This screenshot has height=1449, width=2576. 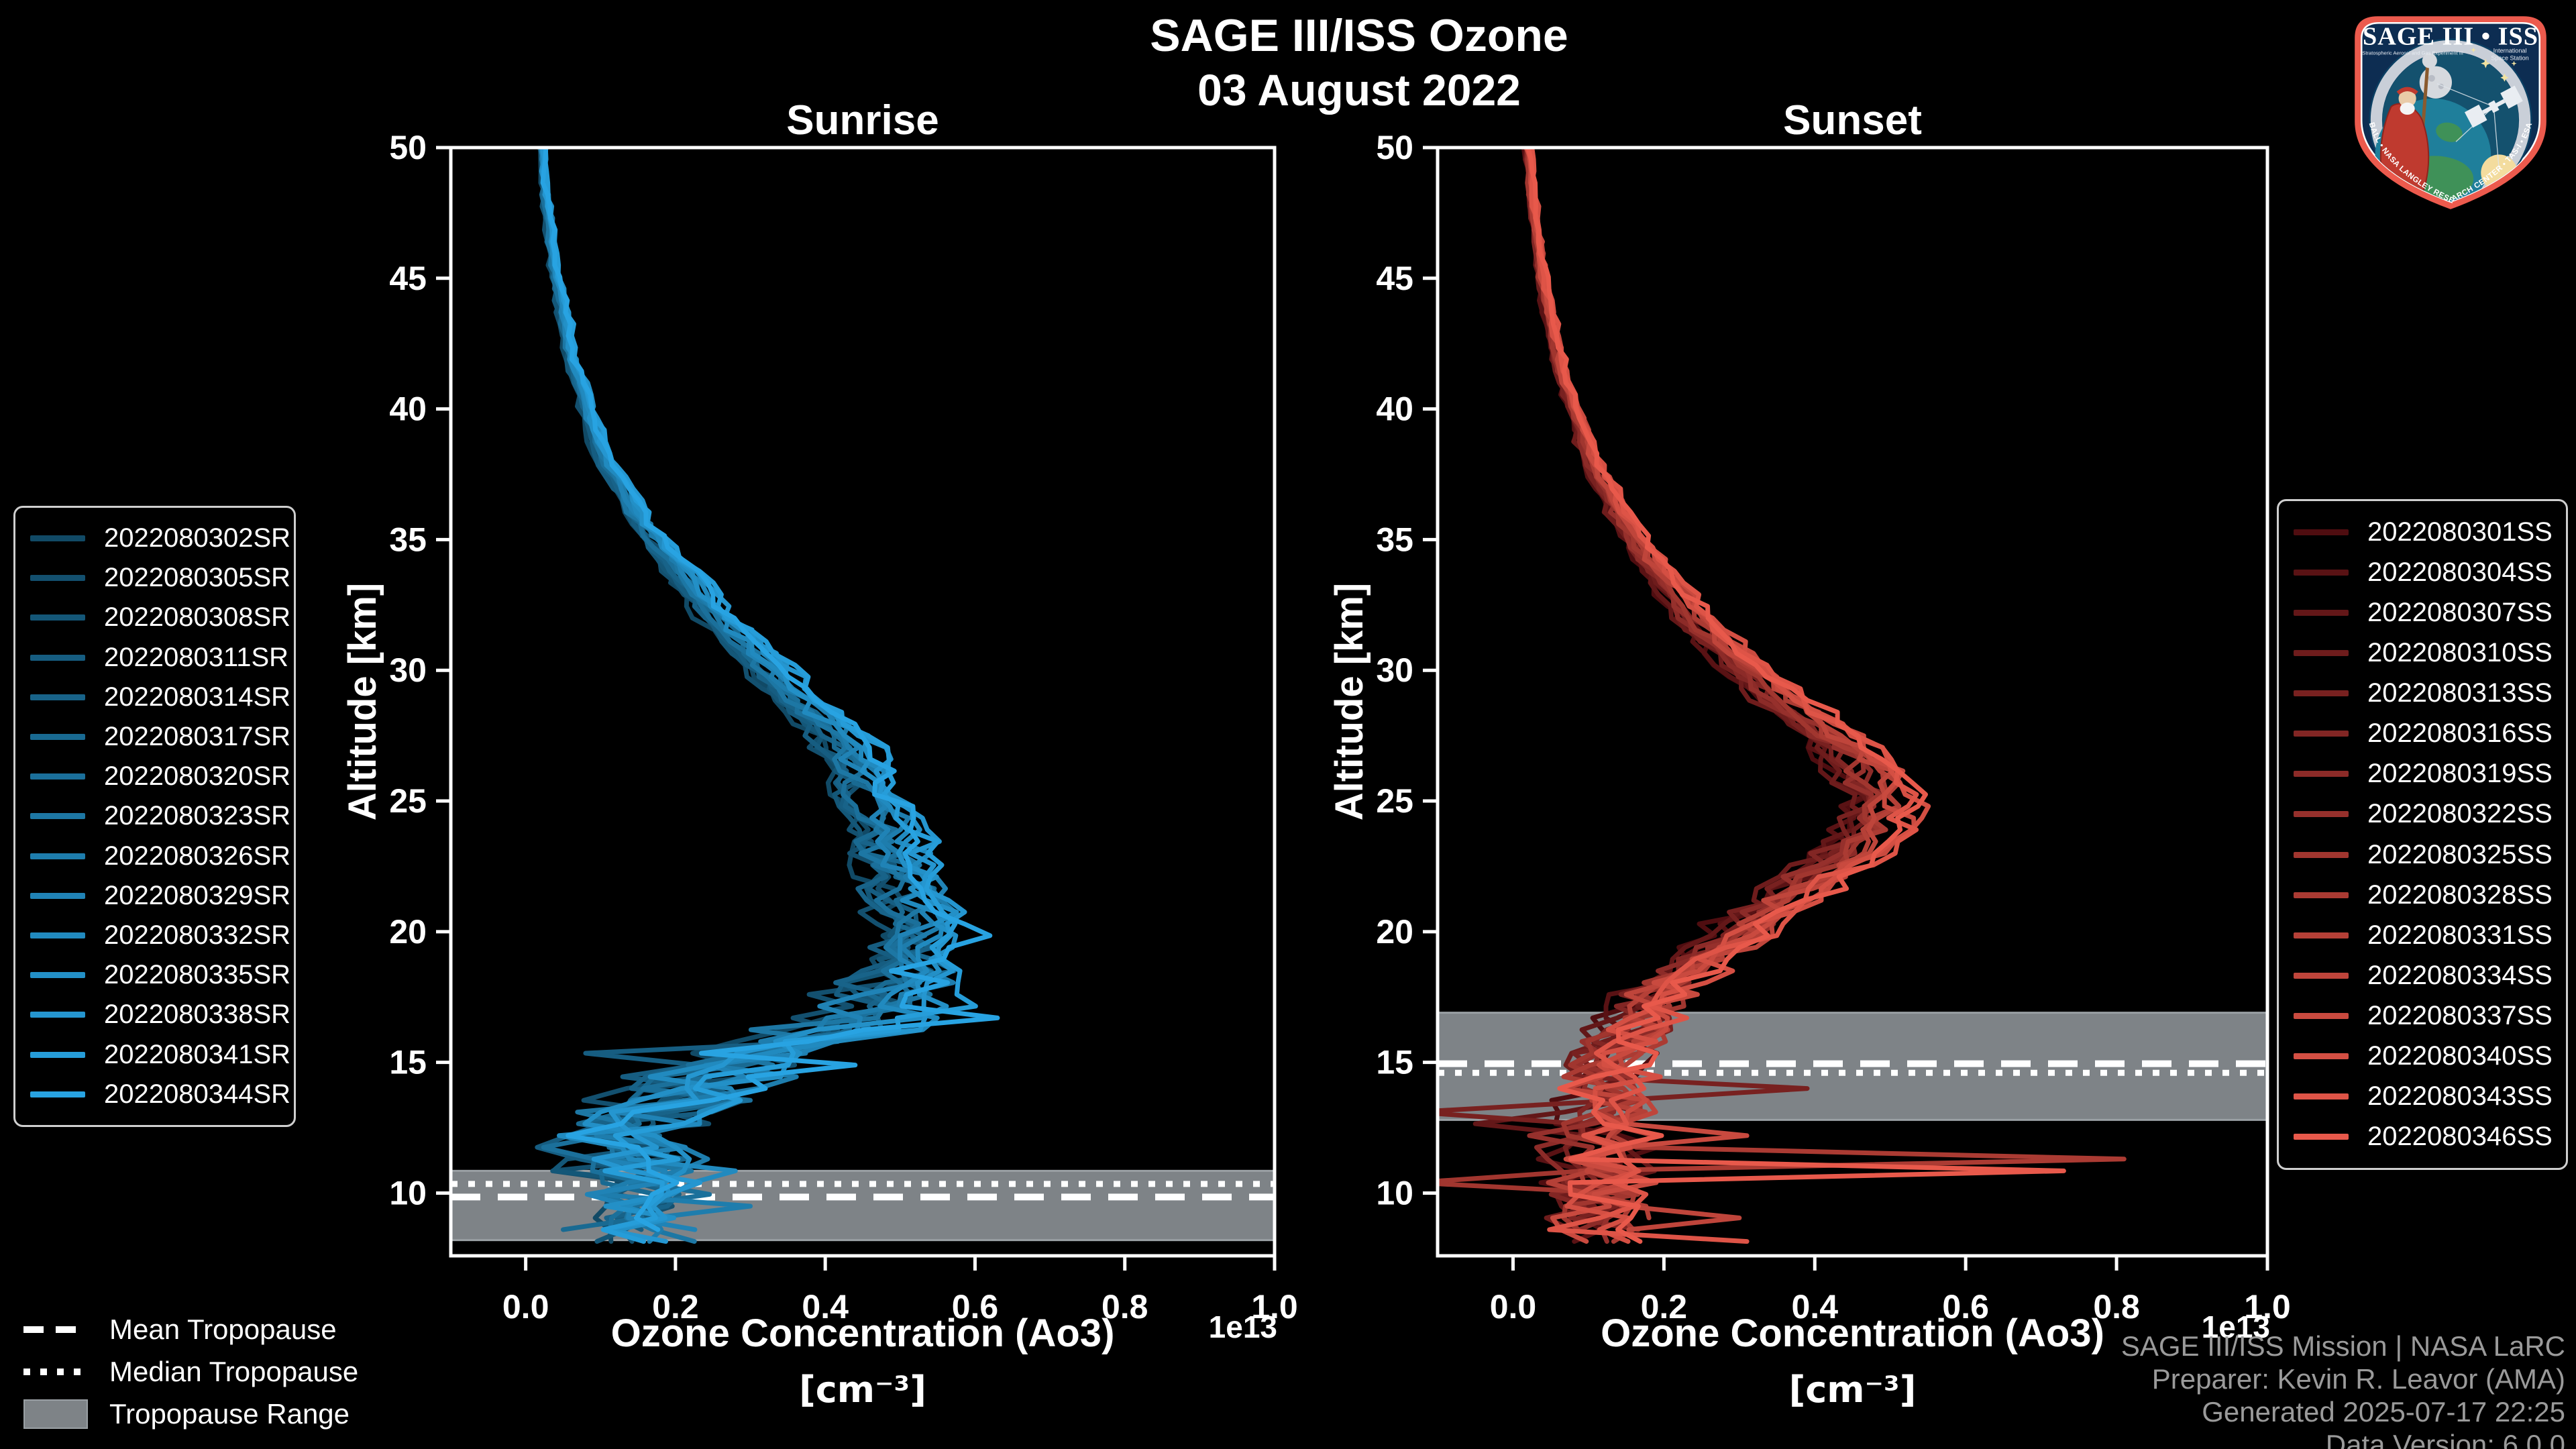 I want to click on profile-line-2022080317SR, so click(x=748, y=690).